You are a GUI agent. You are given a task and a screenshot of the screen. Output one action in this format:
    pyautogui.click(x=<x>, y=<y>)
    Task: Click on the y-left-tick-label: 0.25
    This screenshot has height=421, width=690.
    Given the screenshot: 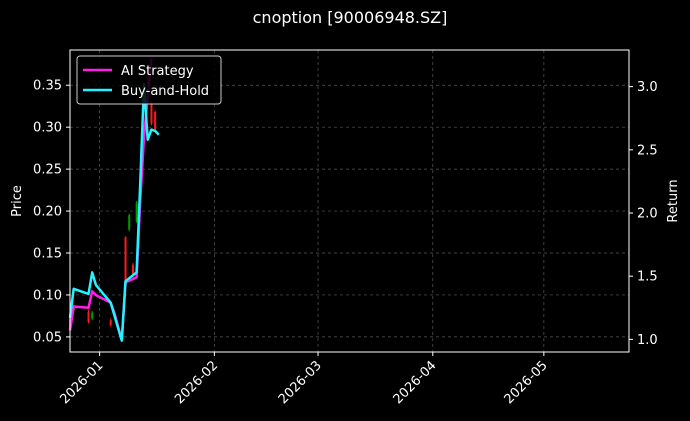 What is the action you would take?
    pyautogui.click(x=47, y=170)
    